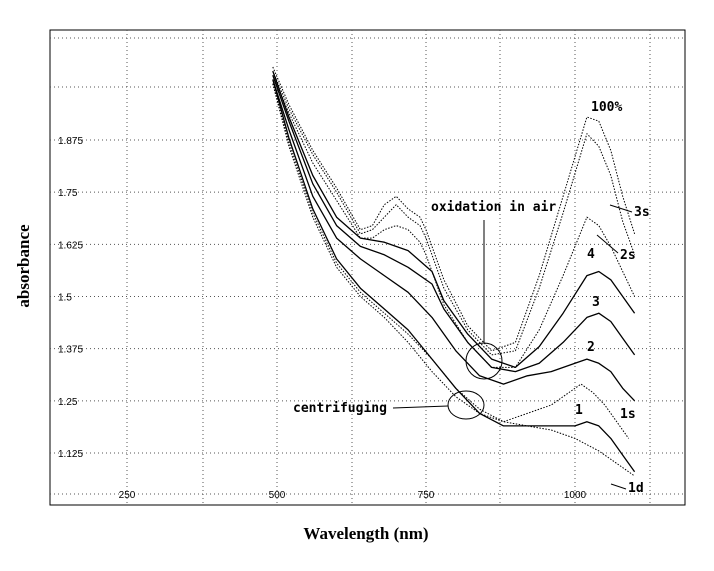  I want to click on y-axis-title: absorbance, so click(23, 266).